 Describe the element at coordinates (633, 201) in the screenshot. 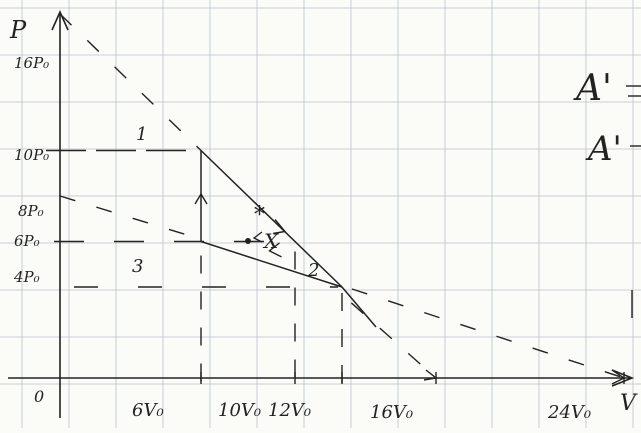

I see `margin-marks` at that location.